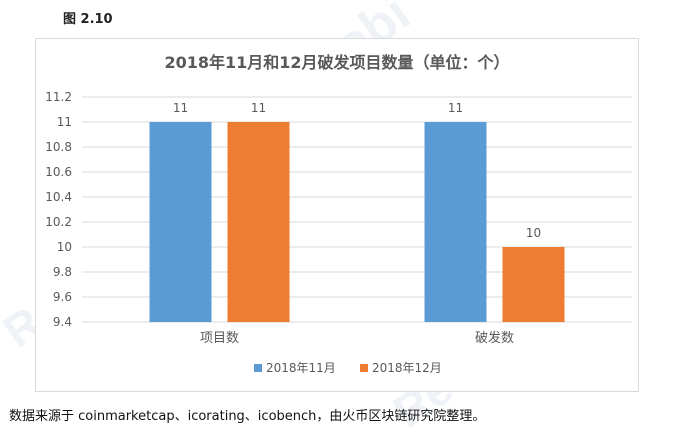 Image resolution: width=677 pixels, height=439 pixels. Describe the element at coordinates (64, 122) in the screenshot. I see `y-tick-label: 11` at that location.